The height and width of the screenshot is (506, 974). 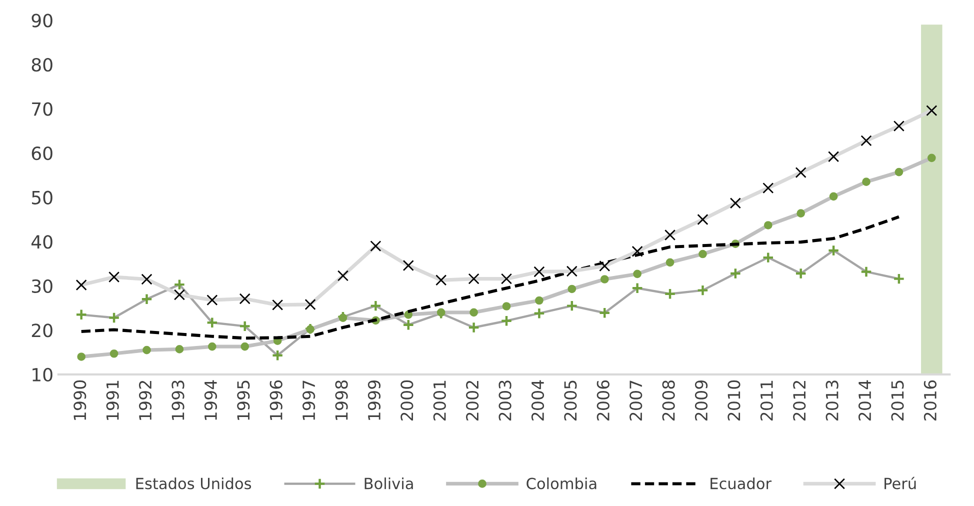 What do you see at coordinates (799, 400) in the screenshot?
I see `x-tick-label: 2012` at bounding box center [799, 400].